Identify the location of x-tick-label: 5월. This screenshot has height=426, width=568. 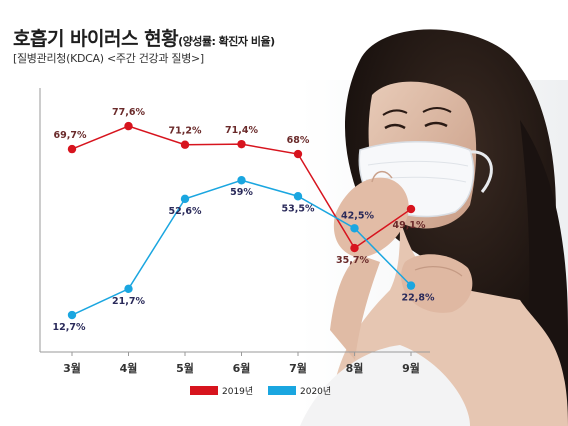
(185, 368).